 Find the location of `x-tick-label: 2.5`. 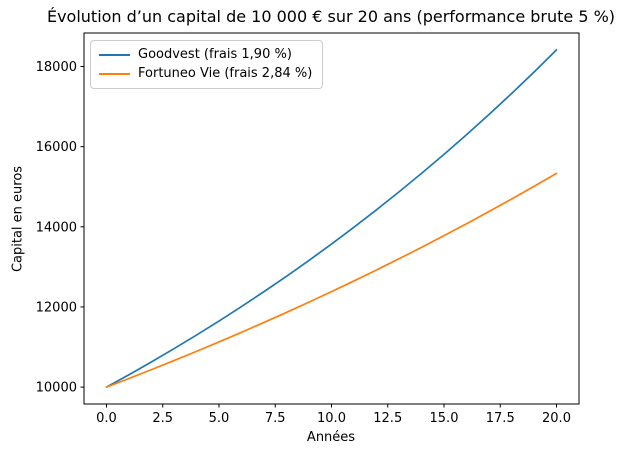

x-tick-label: 2.5 is located at coordinates (162, 418).